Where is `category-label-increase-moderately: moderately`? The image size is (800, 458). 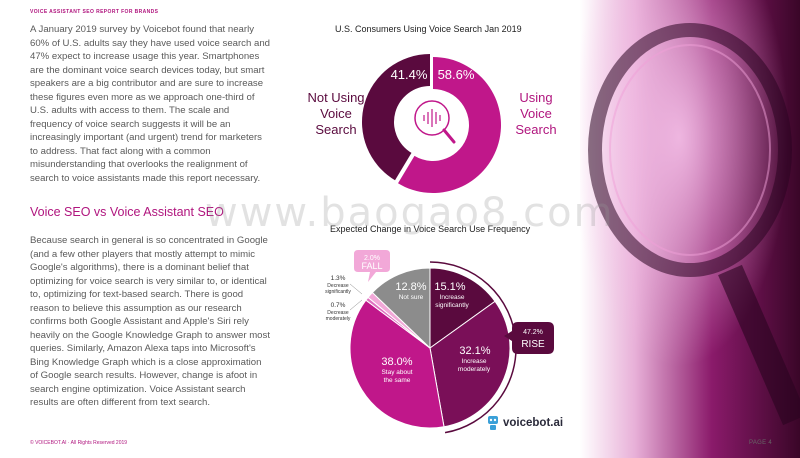 category-label-increase-moderately: moderately is located at coordinates (474, 369).